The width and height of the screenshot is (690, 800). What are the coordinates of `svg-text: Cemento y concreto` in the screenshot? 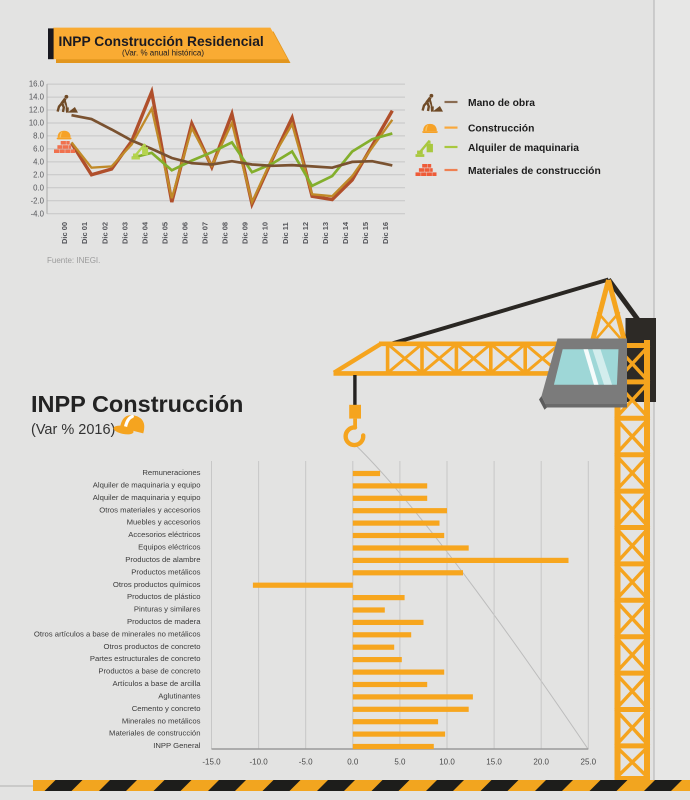 It's located at (166, 708).